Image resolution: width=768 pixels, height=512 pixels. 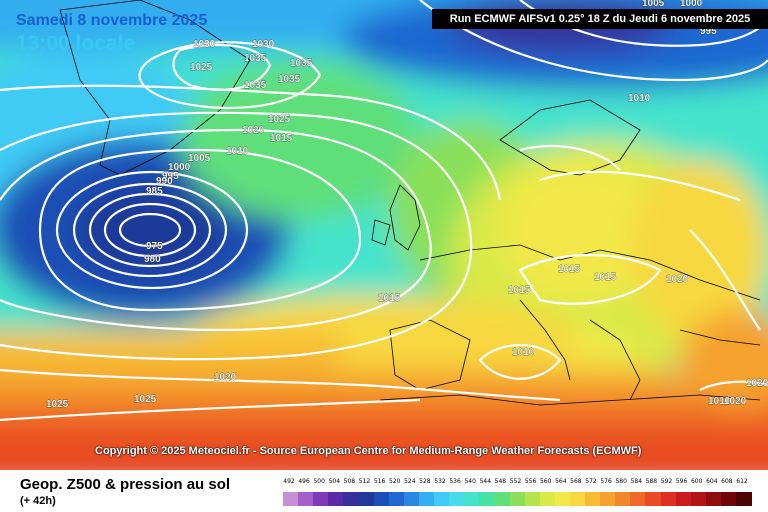 What do you see at coordinates (500, 481) in the screenshot?
I see `scale-tick-label: 548` at bounding box center [500, 481].